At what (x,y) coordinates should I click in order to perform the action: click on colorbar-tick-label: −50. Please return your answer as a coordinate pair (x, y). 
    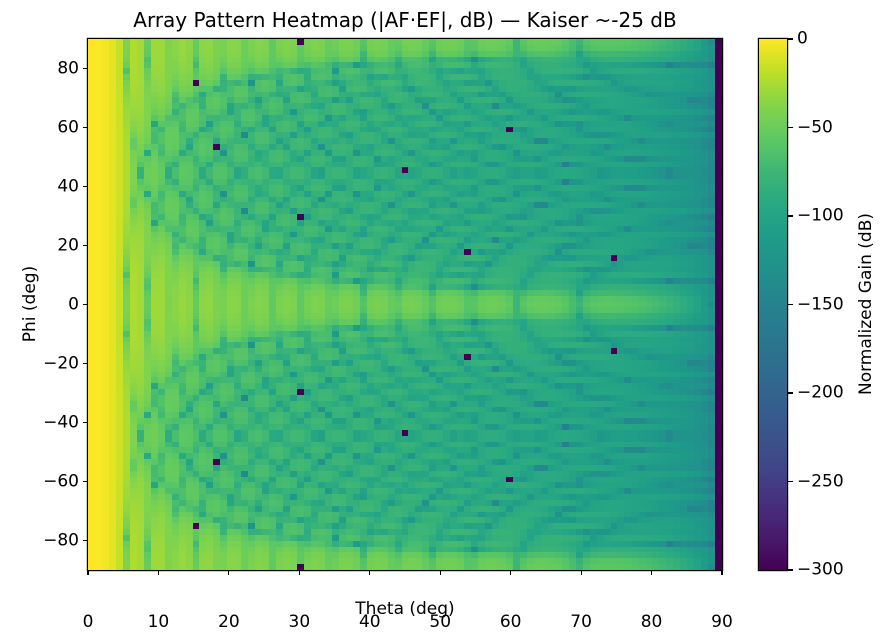
    Looking at the image, I should click on (815, 127).